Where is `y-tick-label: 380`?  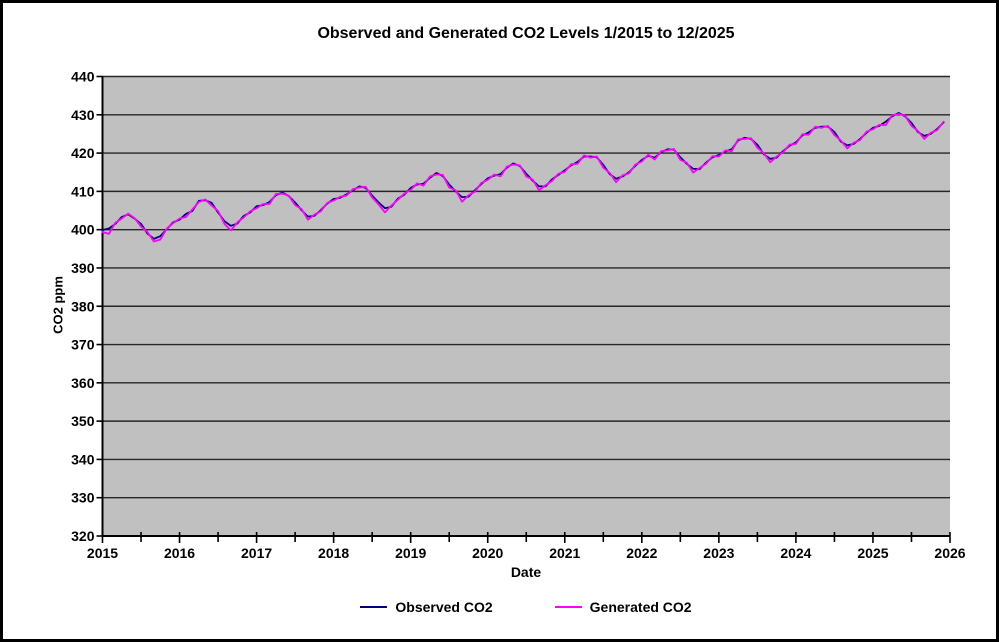
y-tick-label: 380 is located at coordinates (83, 306).